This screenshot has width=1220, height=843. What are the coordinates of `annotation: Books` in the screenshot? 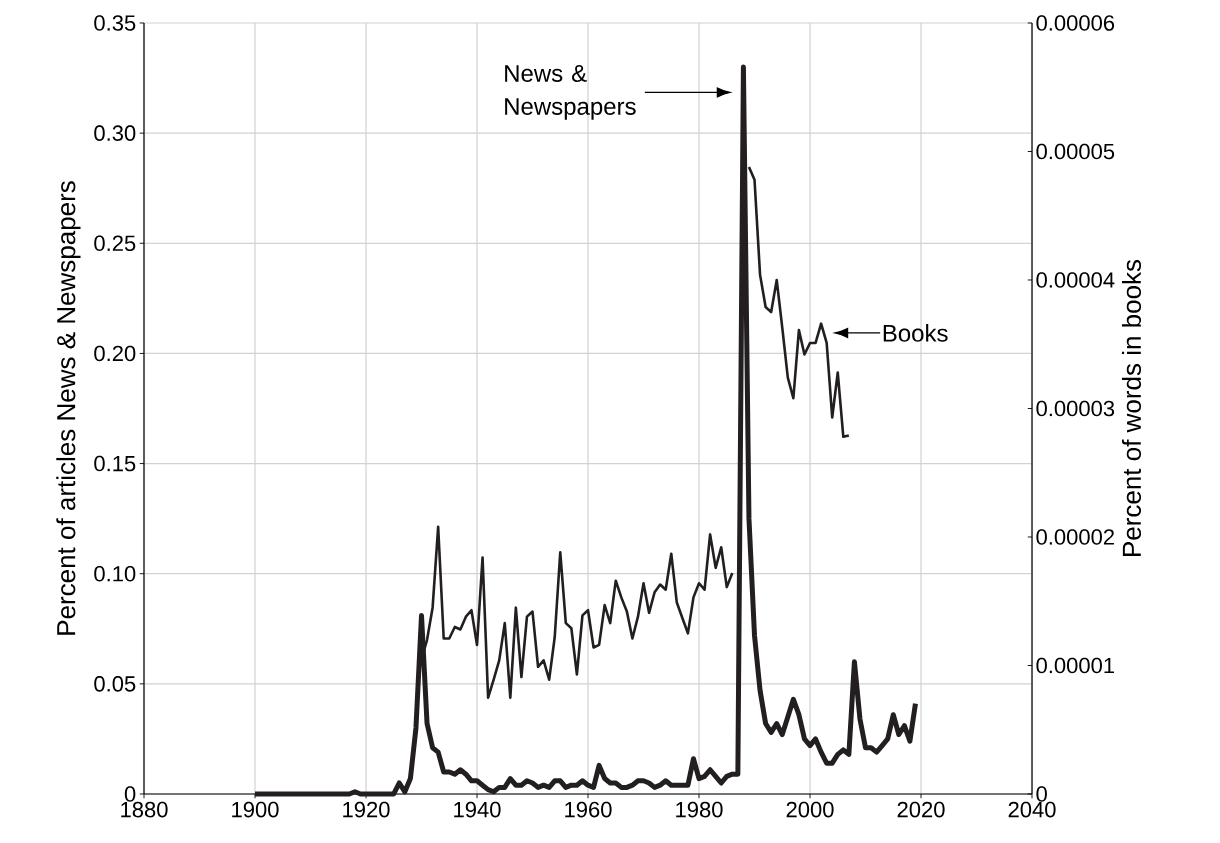 It's located at (915, 333).